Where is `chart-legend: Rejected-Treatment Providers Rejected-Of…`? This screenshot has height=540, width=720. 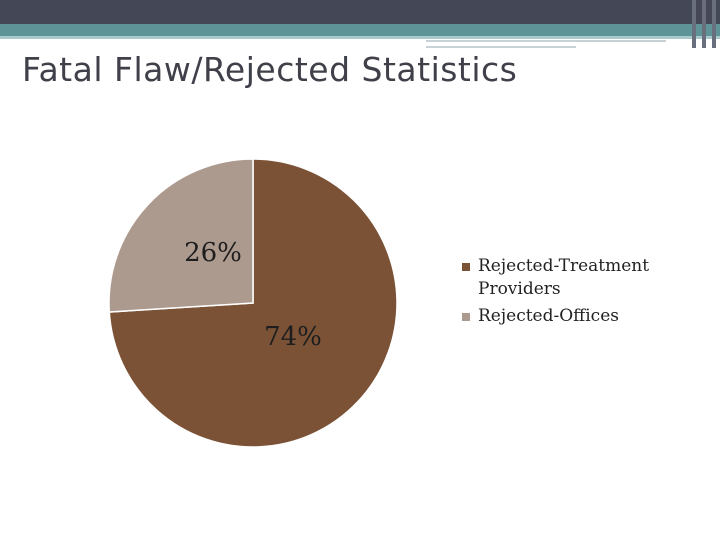 chart-legend: Rejected-Treatment Providers Rejected-Of… is located at coordinates (565, 293).